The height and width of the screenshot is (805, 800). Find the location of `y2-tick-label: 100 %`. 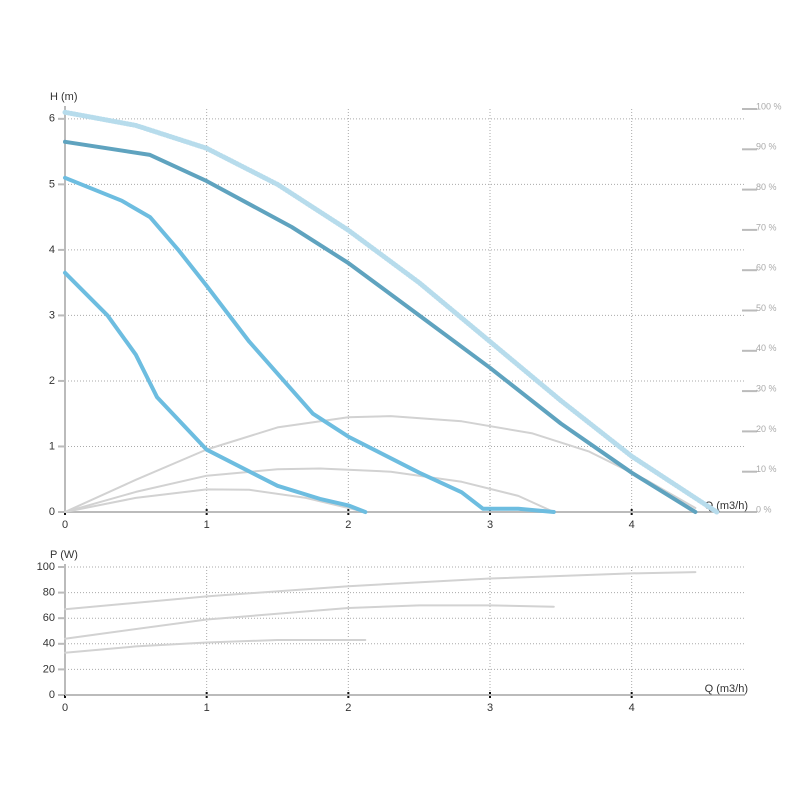

y2-tick-label: 100 % is located at coordinates (769, 106).